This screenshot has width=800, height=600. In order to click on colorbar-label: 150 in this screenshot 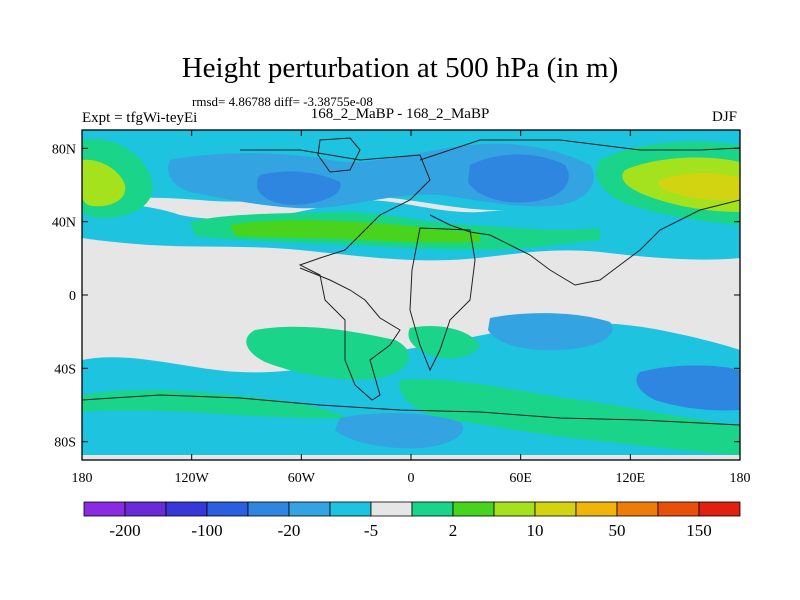, I will do `click(699, 530)`.